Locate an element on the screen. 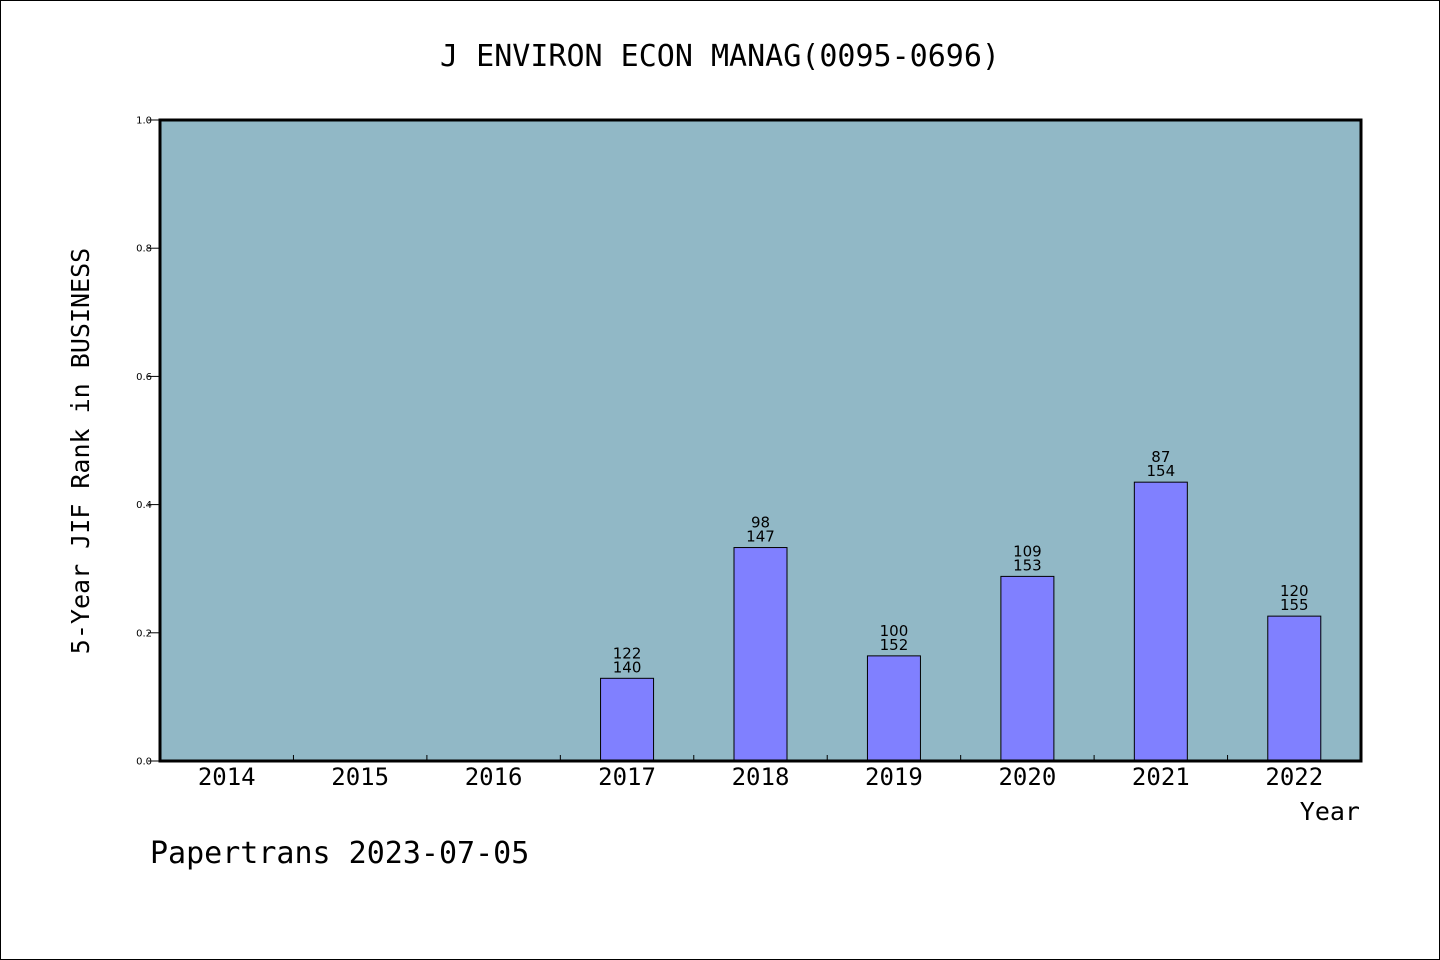 The width and height of the screenshot is (1440, 960). bar-rank-label: 100 is located at coordinates (894, 631).